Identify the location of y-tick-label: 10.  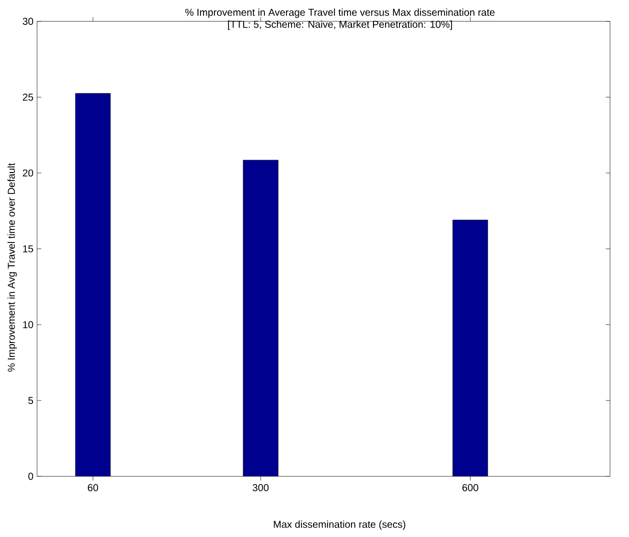
(28, 324).